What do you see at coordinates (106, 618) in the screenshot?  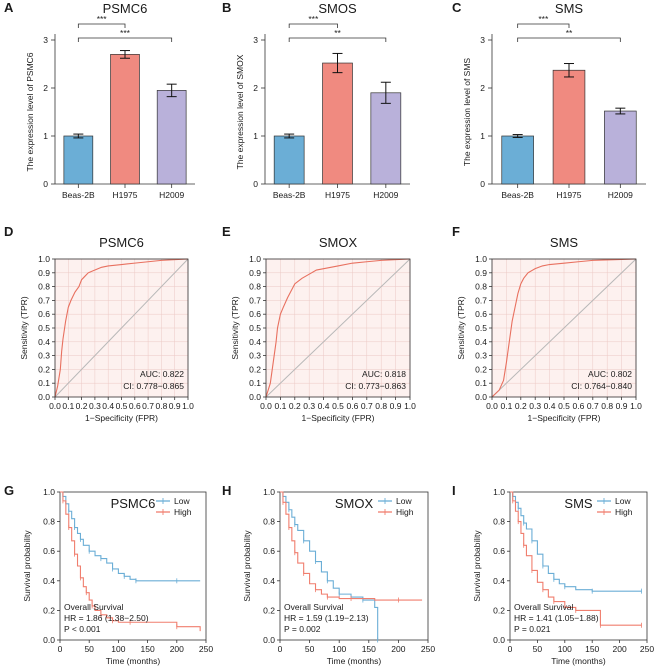 I see `hazard-ratio-text: HR = 1.86 (1.38−2.50)` at bounding box center [106, 618].